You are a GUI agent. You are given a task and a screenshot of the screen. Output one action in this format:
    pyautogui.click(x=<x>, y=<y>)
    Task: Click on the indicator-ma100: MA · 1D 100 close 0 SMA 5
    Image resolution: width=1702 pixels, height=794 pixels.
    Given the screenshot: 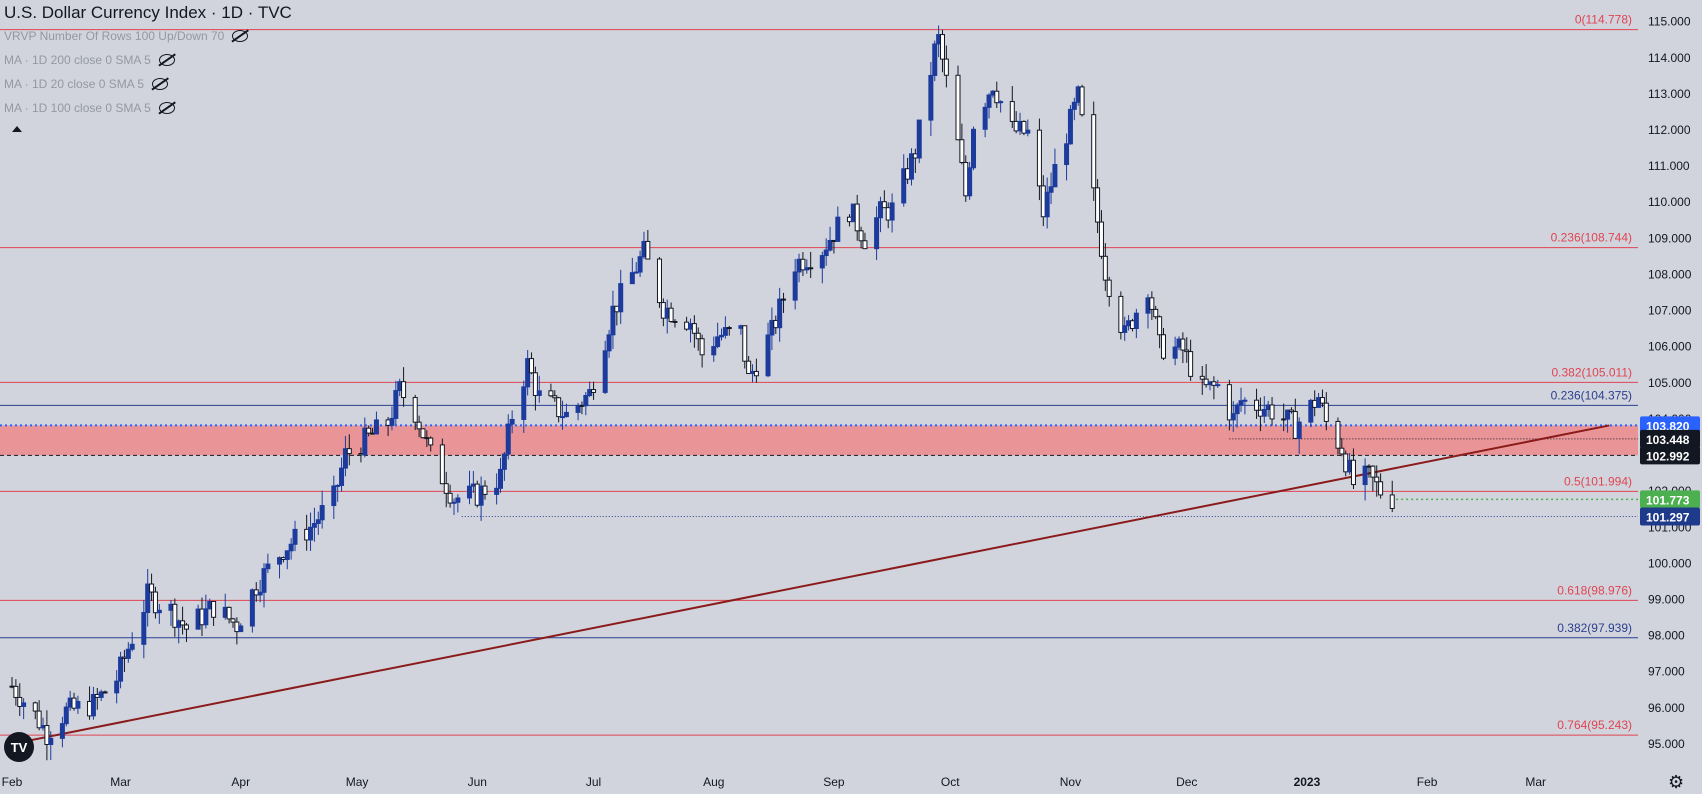 What is the action you would take?
    pyautogui.click(x=148, y=108)
    